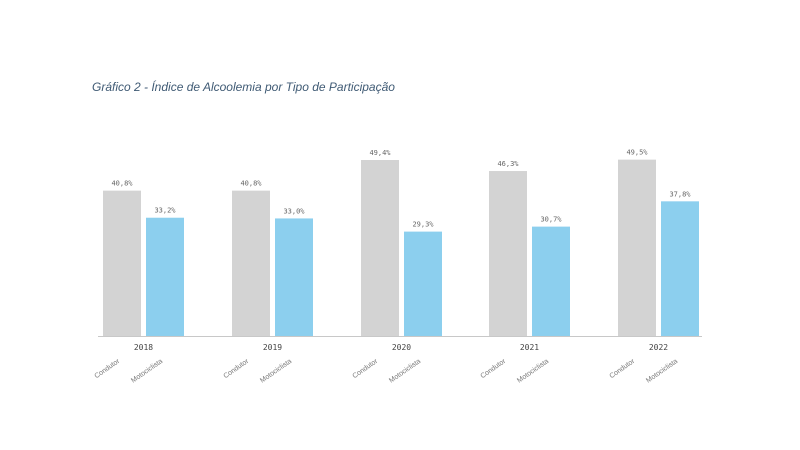 This screenshot has height=450, width=800. I want to click on data-label-motociclista-2018: 33,2%, so click(165, 211).